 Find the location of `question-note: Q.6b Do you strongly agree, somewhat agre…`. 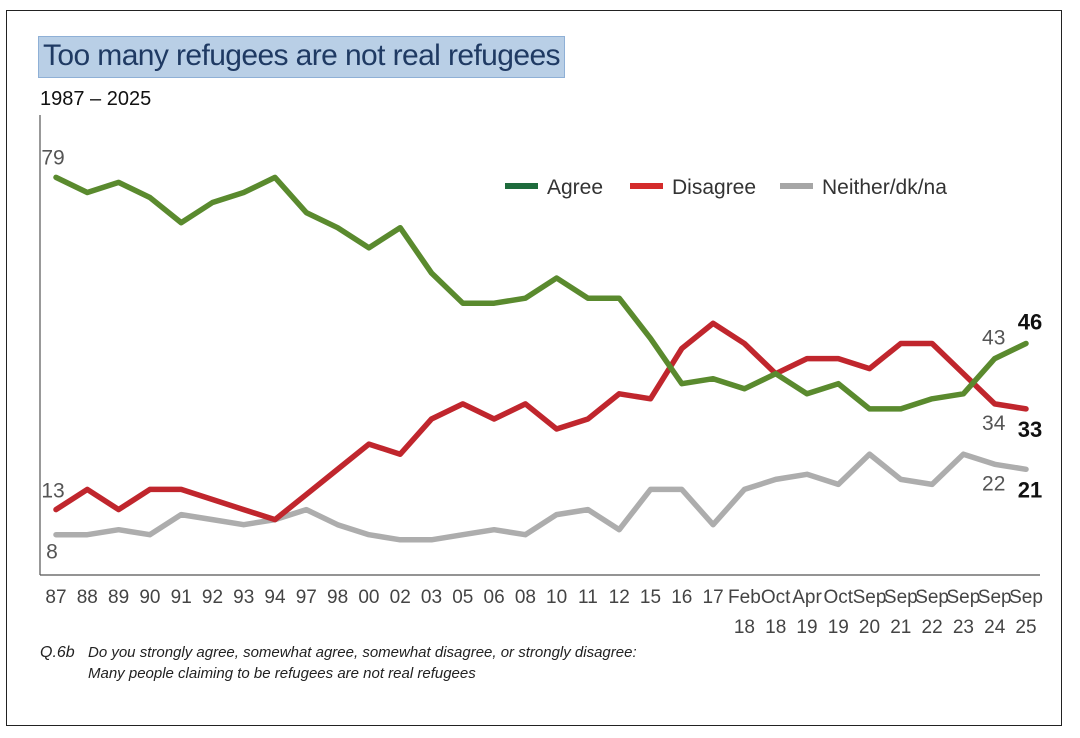

question-note: Q.6b Do you strongly agree, somewhat agre… is located at coordinates (338, 663).